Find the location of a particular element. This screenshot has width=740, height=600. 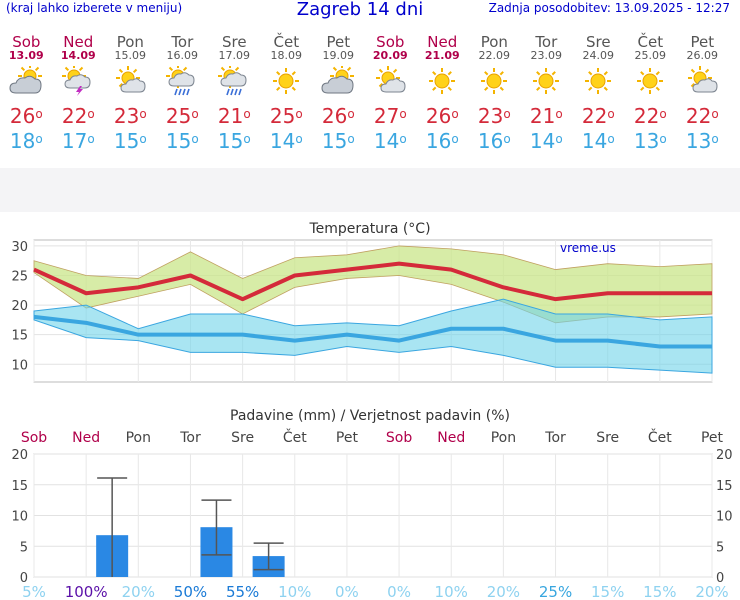

day-name: Sre is located at coordinates (598, 42).